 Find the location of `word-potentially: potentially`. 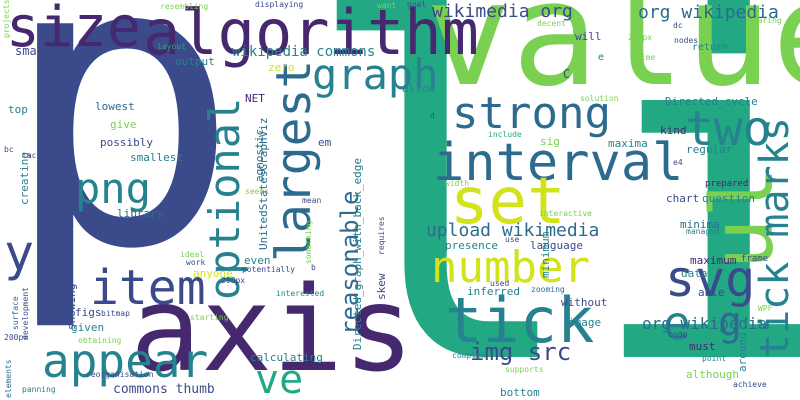

word-potentially: potentially is located at coordinates (268, 269).